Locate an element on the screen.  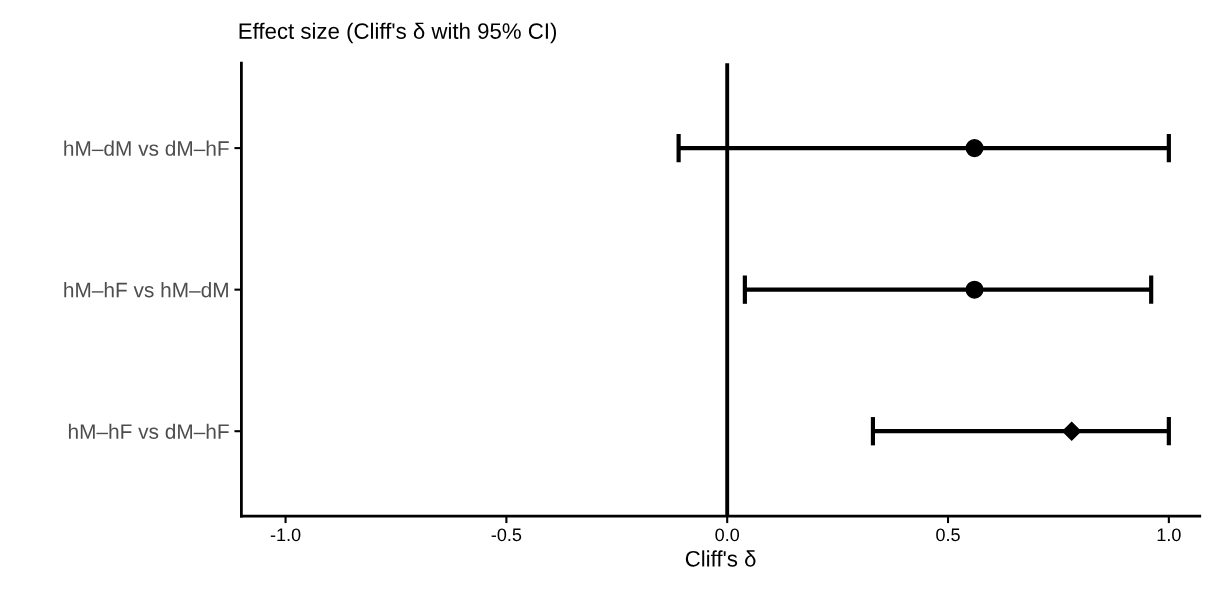
y-tick-label: hM–hF vs hM–dM is located at coordinates (146, 290).